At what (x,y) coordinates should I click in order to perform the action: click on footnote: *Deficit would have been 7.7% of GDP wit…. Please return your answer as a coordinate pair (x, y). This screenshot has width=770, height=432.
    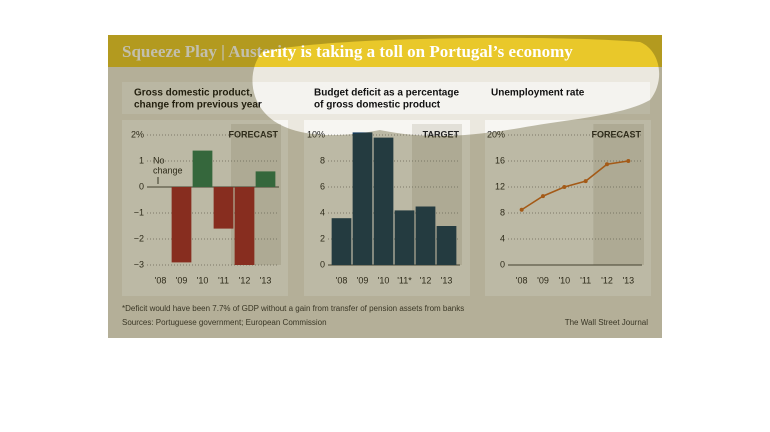
    Looking at the image, I should click on (293, 308).